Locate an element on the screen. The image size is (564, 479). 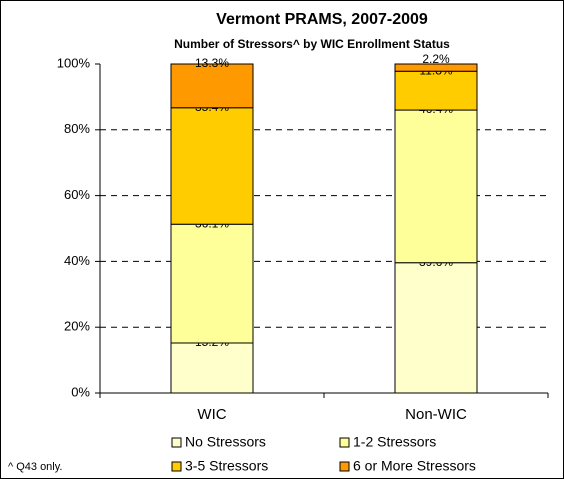
y-tick-label: 0% is located at coordinates (80, 391).